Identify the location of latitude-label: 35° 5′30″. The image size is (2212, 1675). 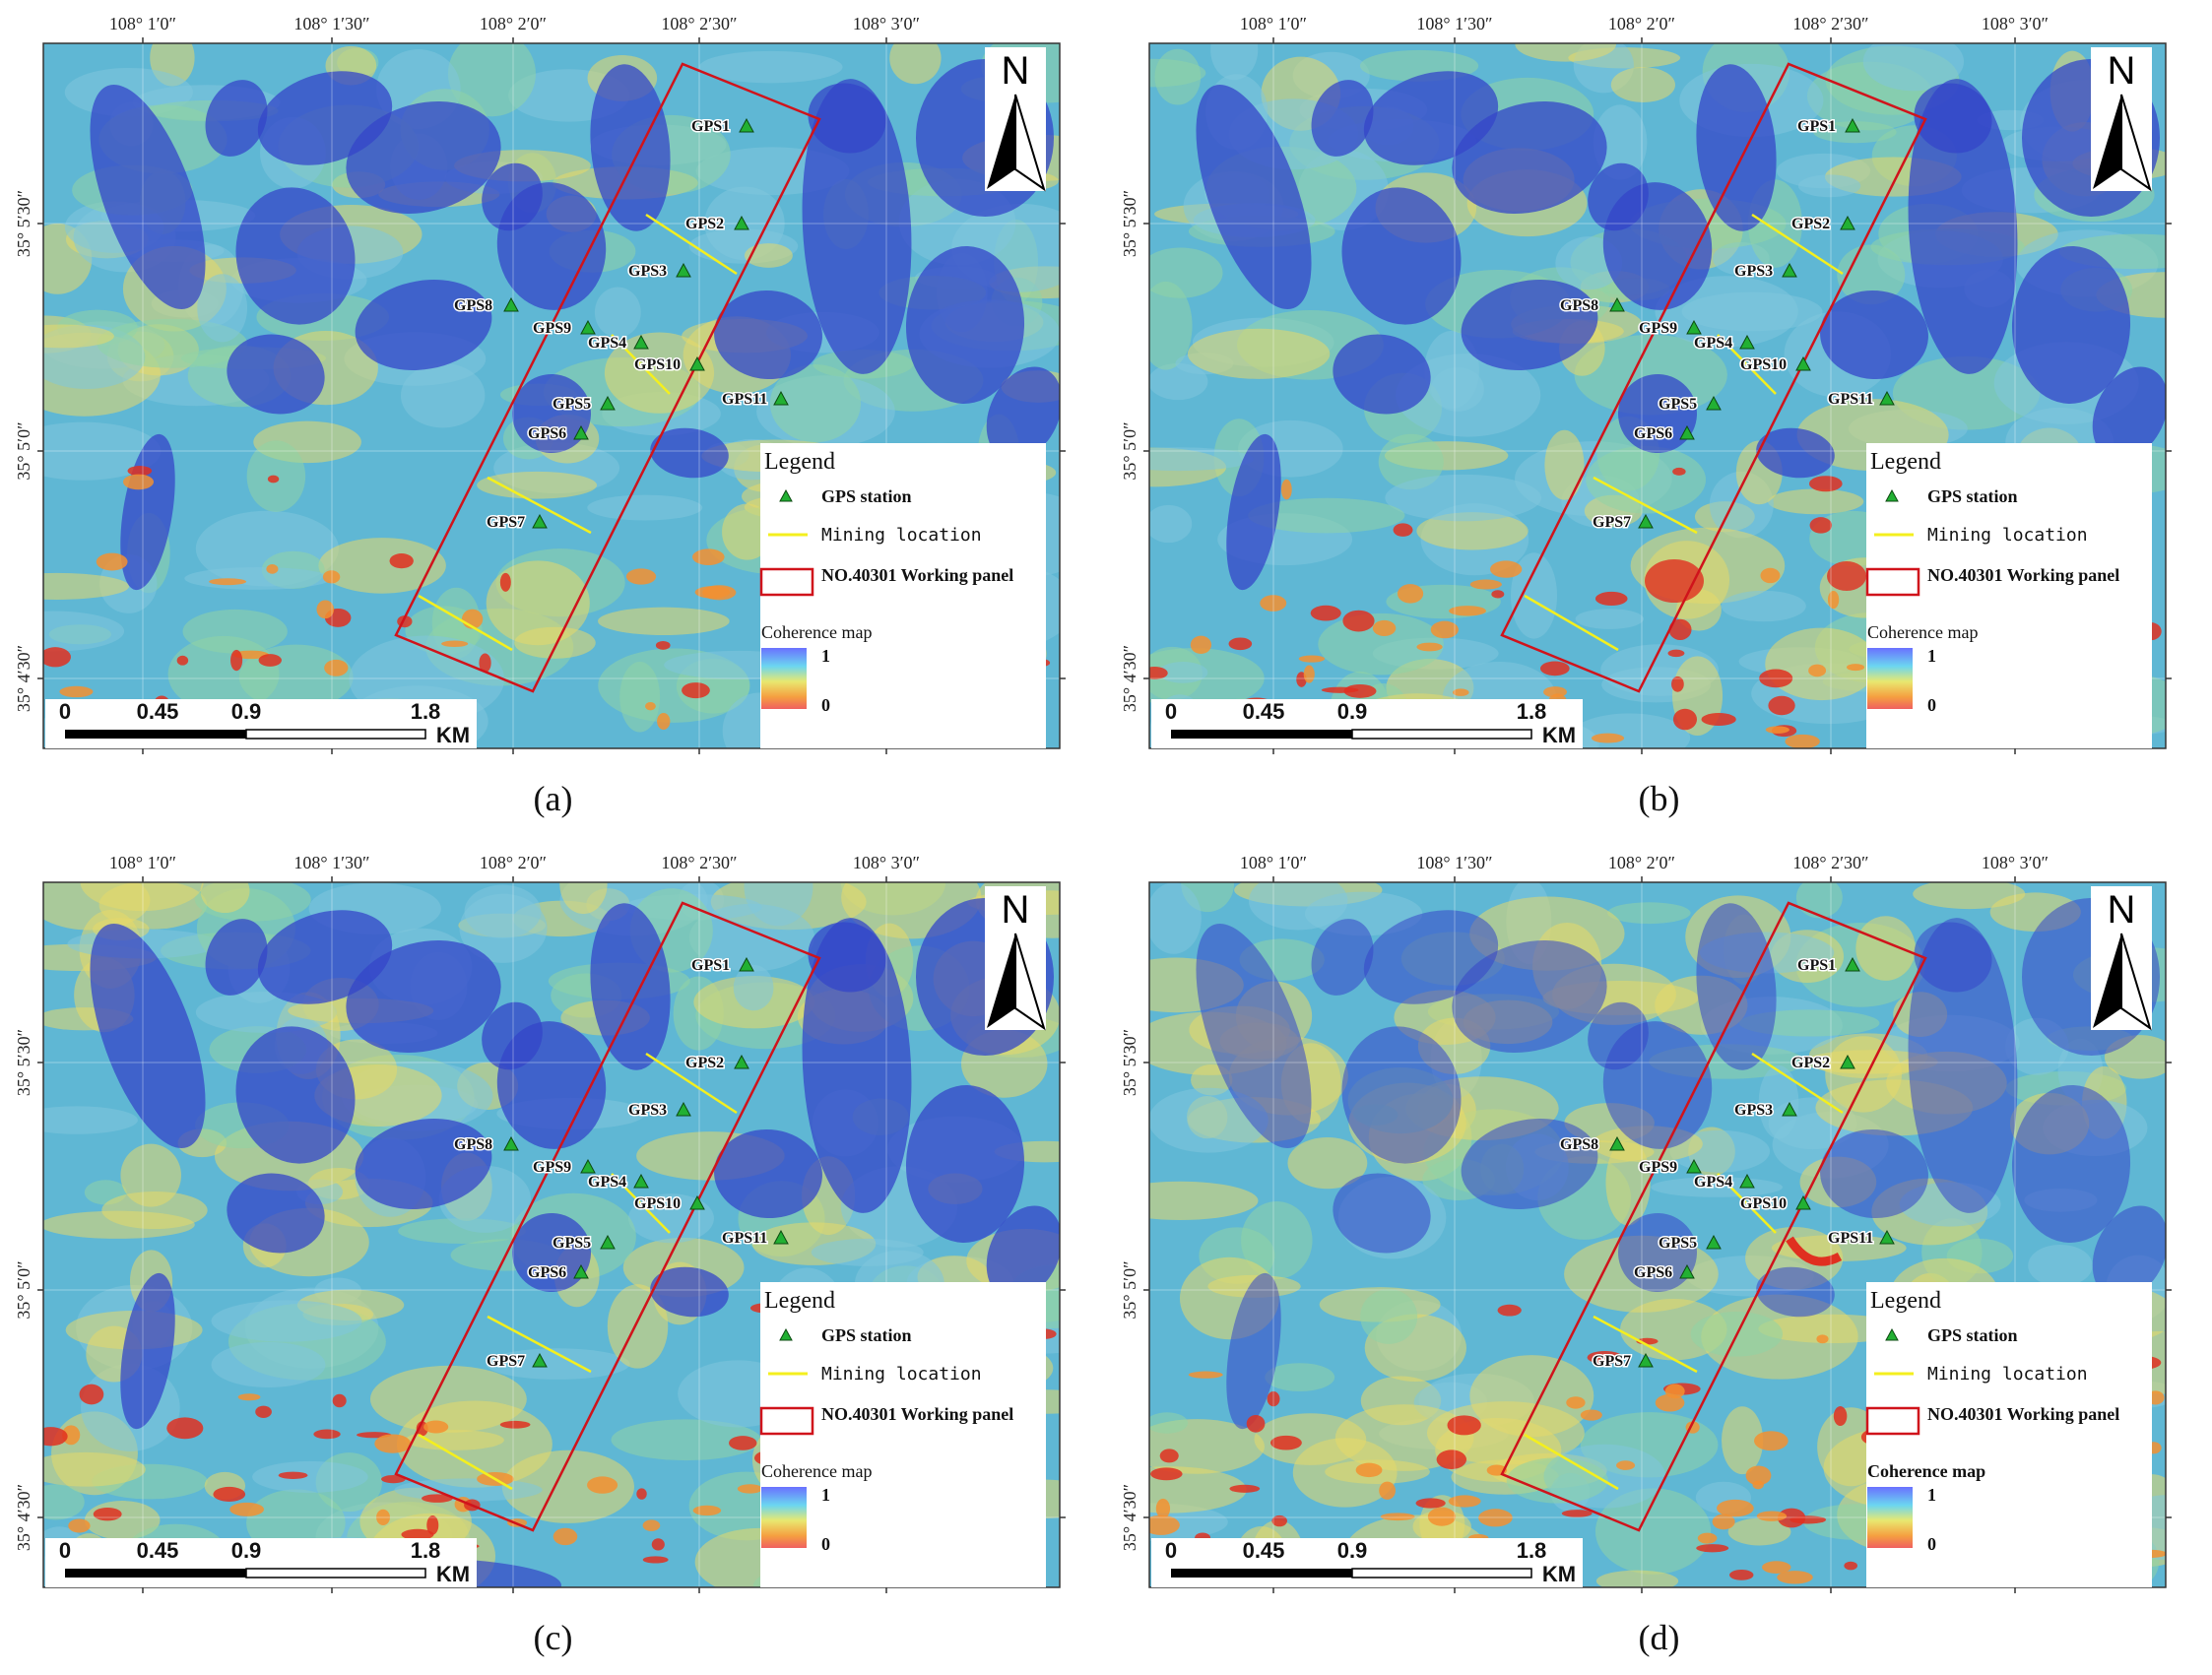
(23, 1062).